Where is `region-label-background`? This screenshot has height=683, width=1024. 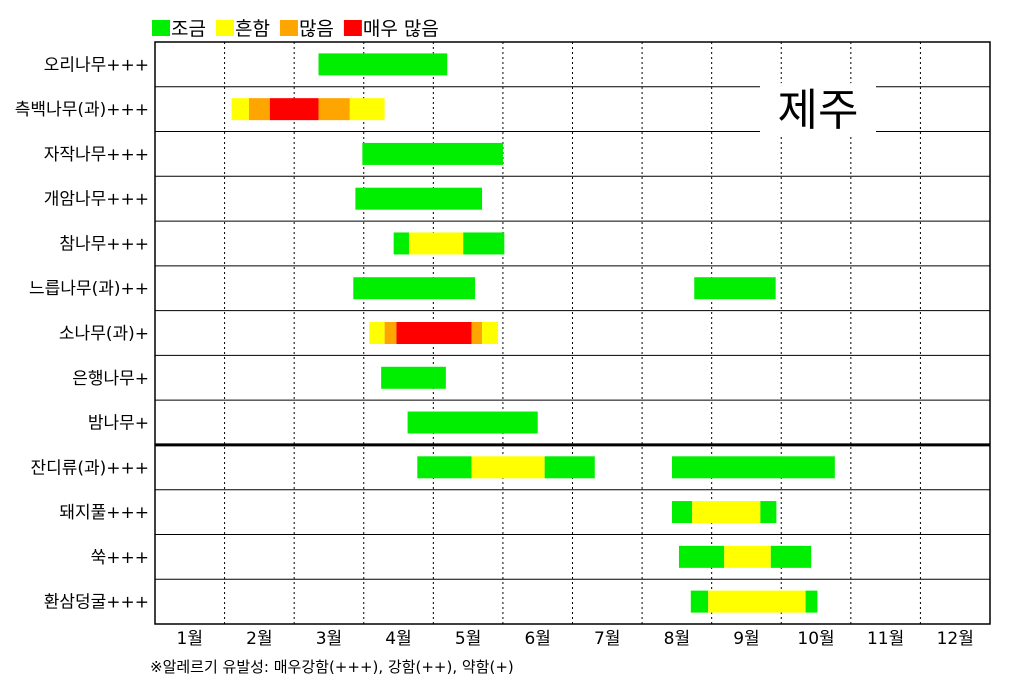 region-label-background is located at coordinates (818, 109).